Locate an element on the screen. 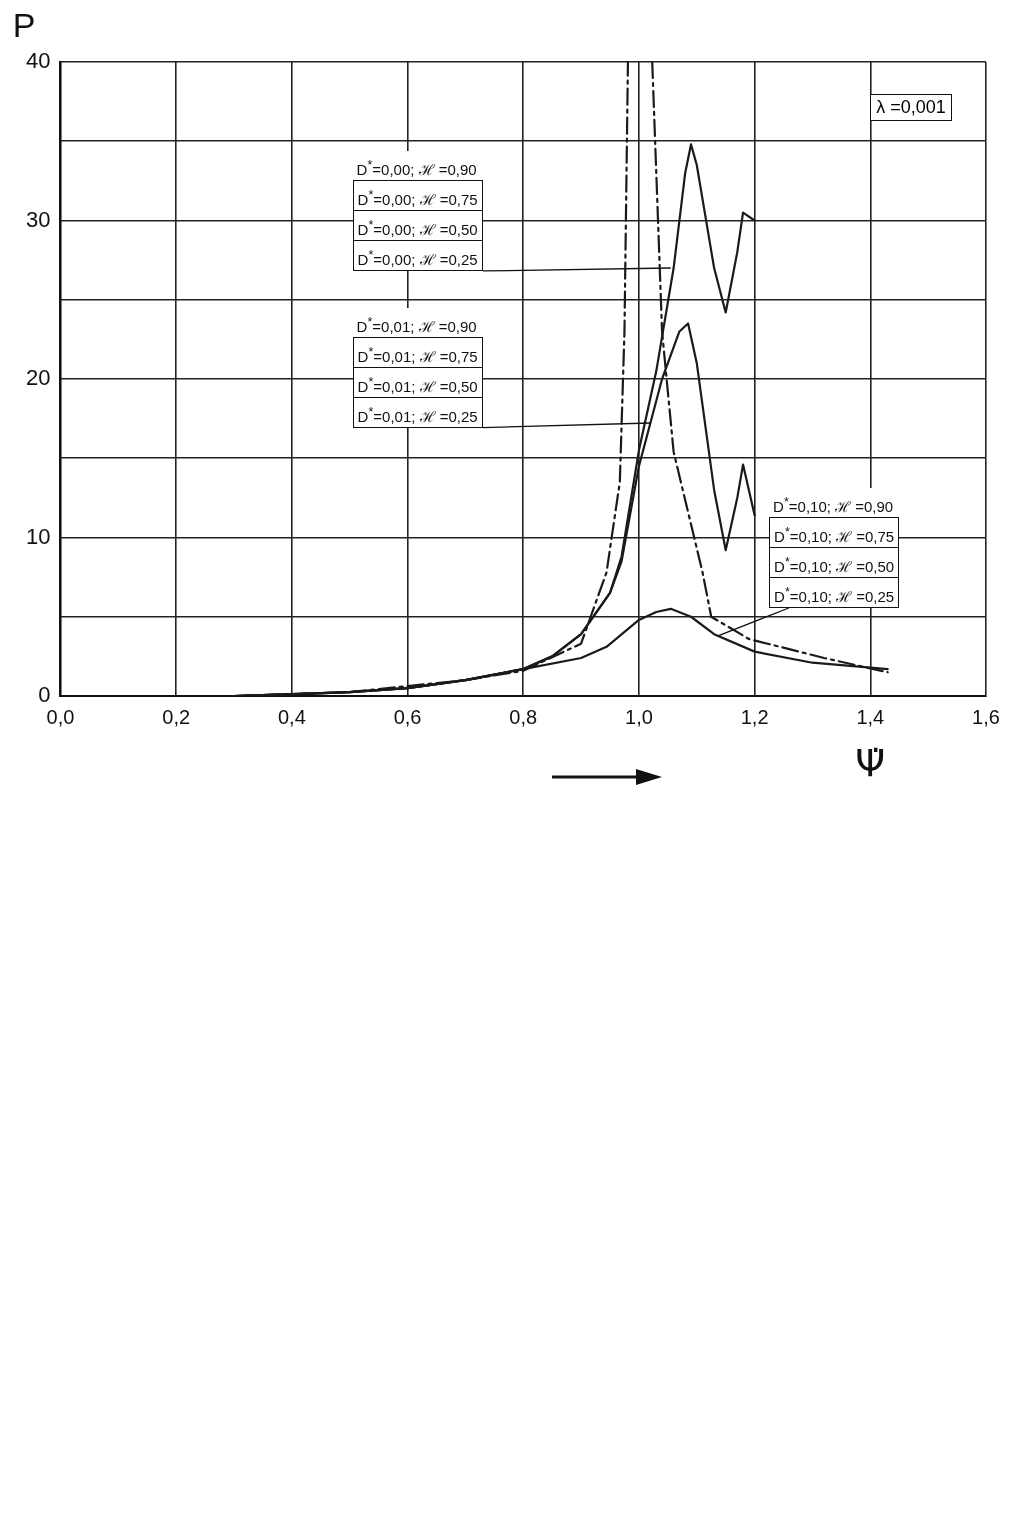  annotation: D$^{*}$=0,00; ℋ =0,90 is located at coordinates (417, 165).